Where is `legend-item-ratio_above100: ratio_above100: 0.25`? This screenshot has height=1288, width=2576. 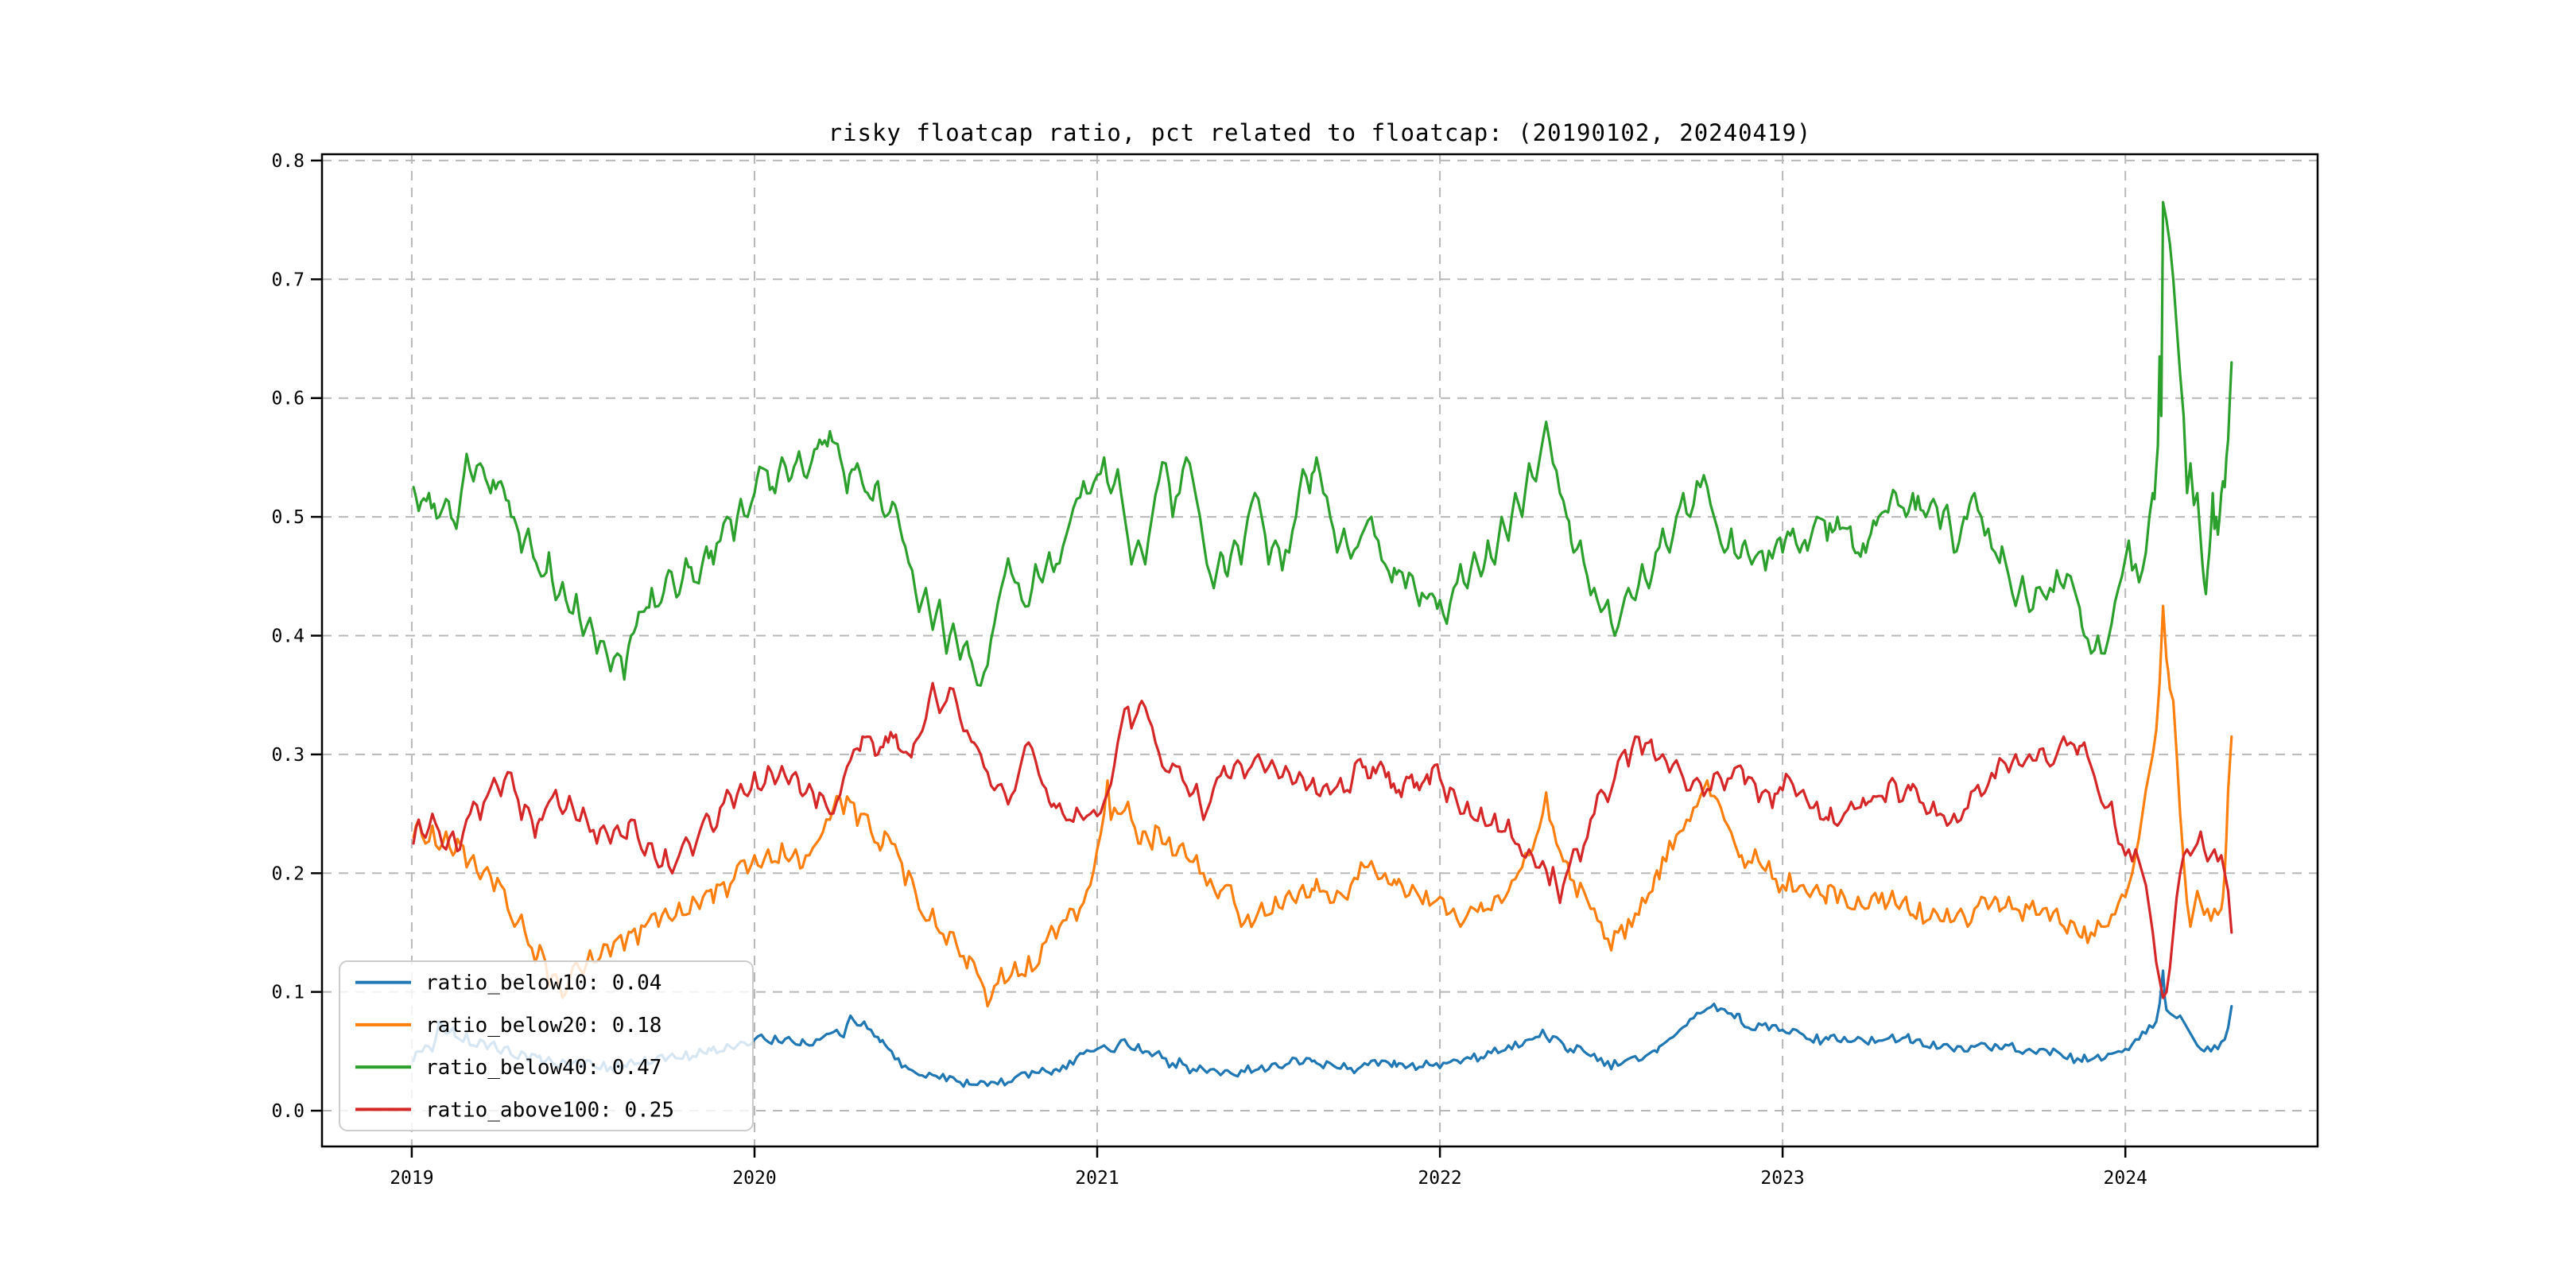
legend-item-ratio_above100: ratio_above100: 0.25 is located at coordinates (514, 1110).